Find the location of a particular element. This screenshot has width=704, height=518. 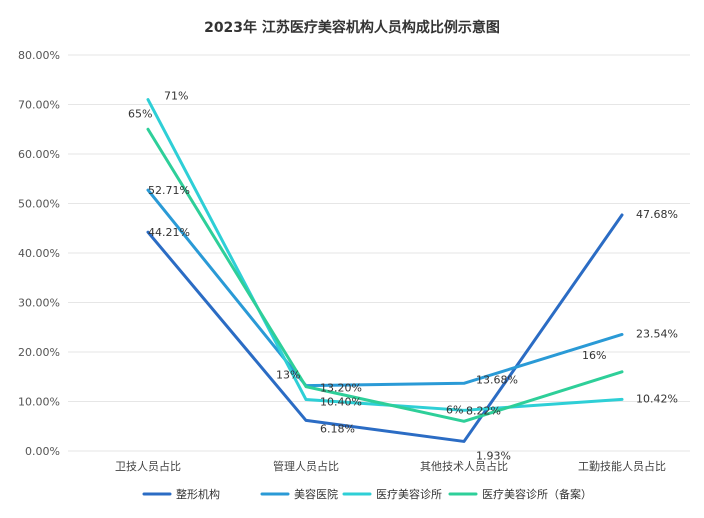

data-label: 65% is located at coordinates (140, 113).